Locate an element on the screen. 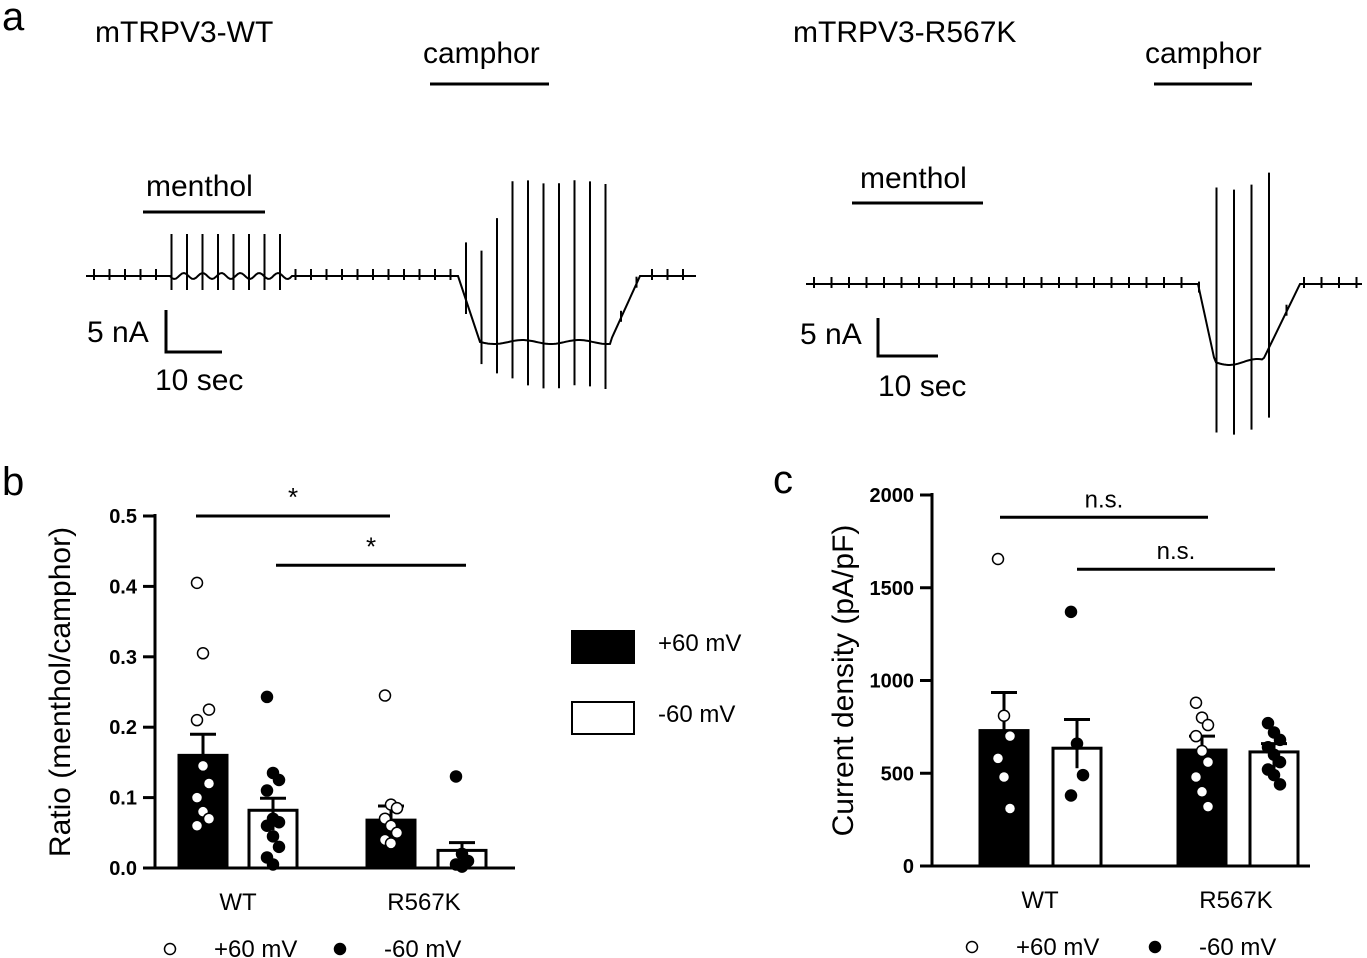  y-tick-label: 0.1 is located at coordinates (123, 799).